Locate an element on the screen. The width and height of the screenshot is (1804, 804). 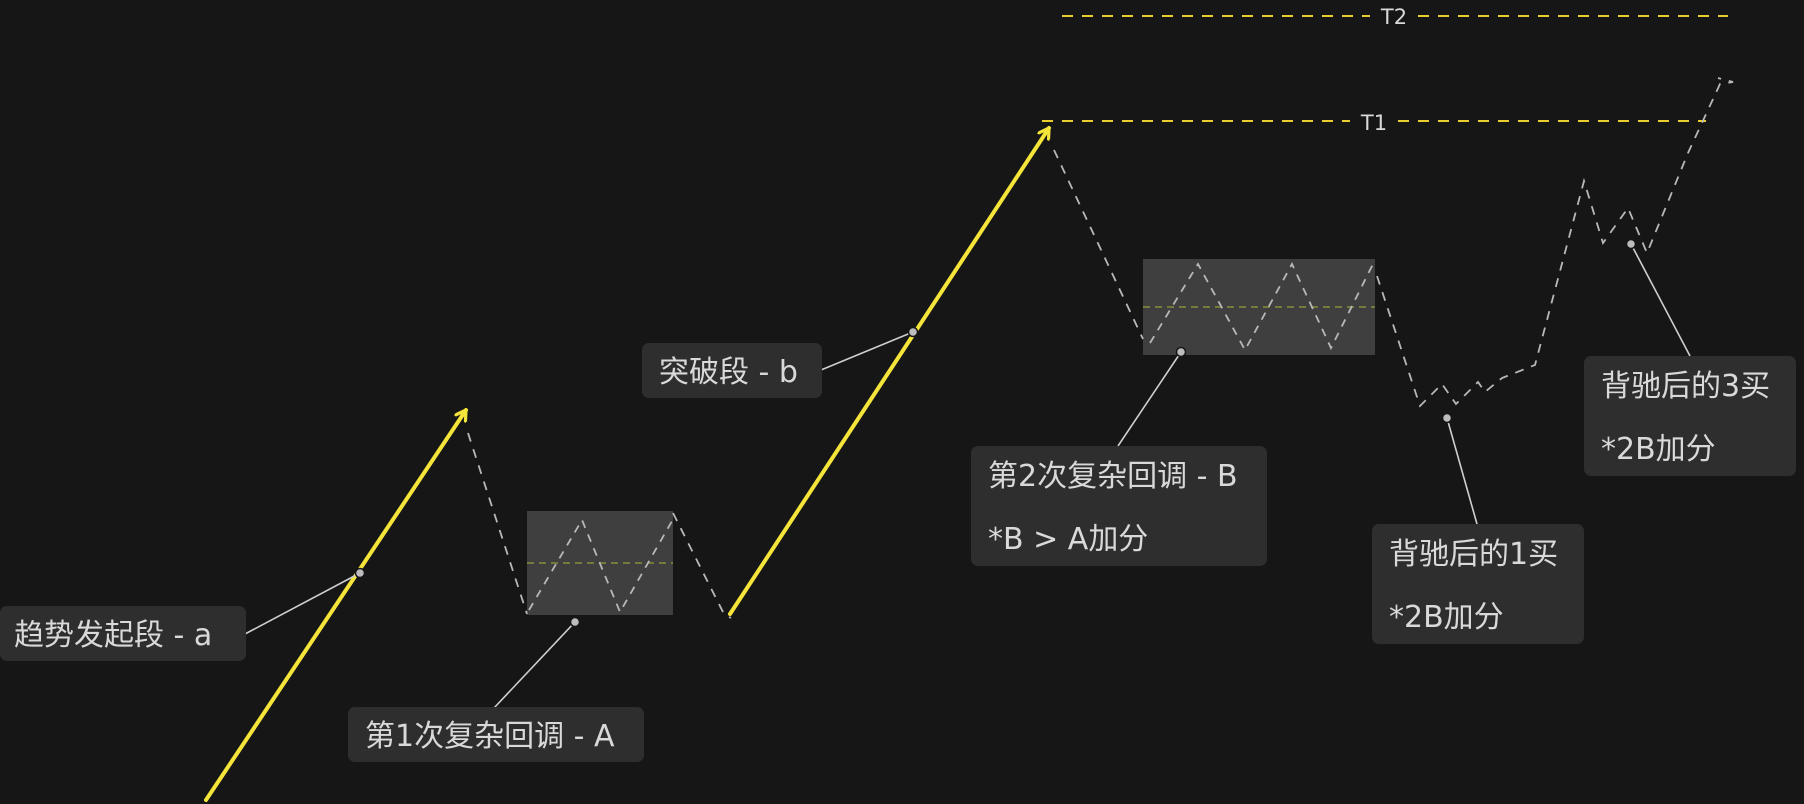
callout-pullback-a-text: 第1次复杂回调 - A is located at coordinates (490, 736).